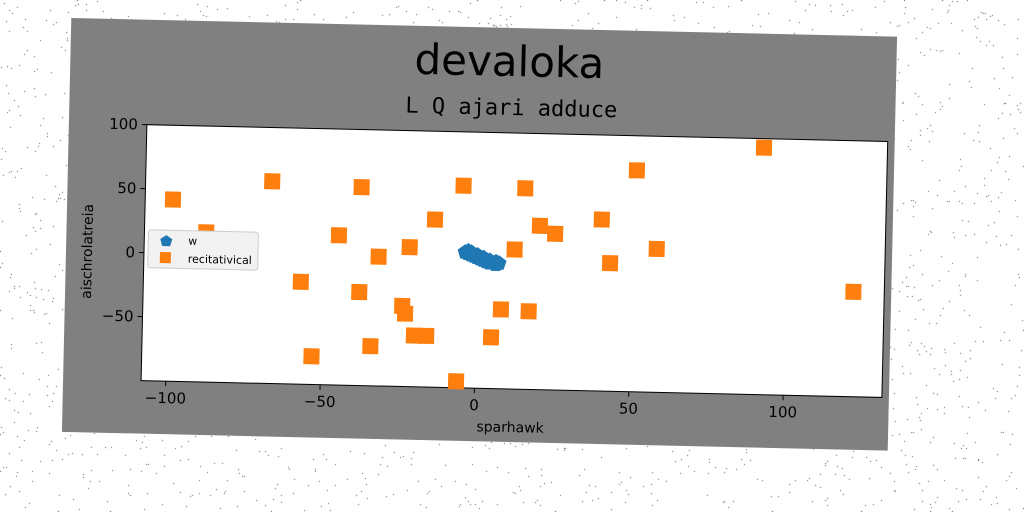 The height and width of the screenshot is (512, 1024). What do you see at coordinates (474, 405) in the screenshot?
I see `x-tick-label: 0` at bounding box center [474, 405].